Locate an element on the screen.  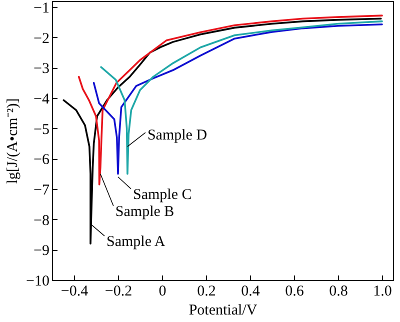
x-tick-label: 0.6 is located at coordinates (294, 292).